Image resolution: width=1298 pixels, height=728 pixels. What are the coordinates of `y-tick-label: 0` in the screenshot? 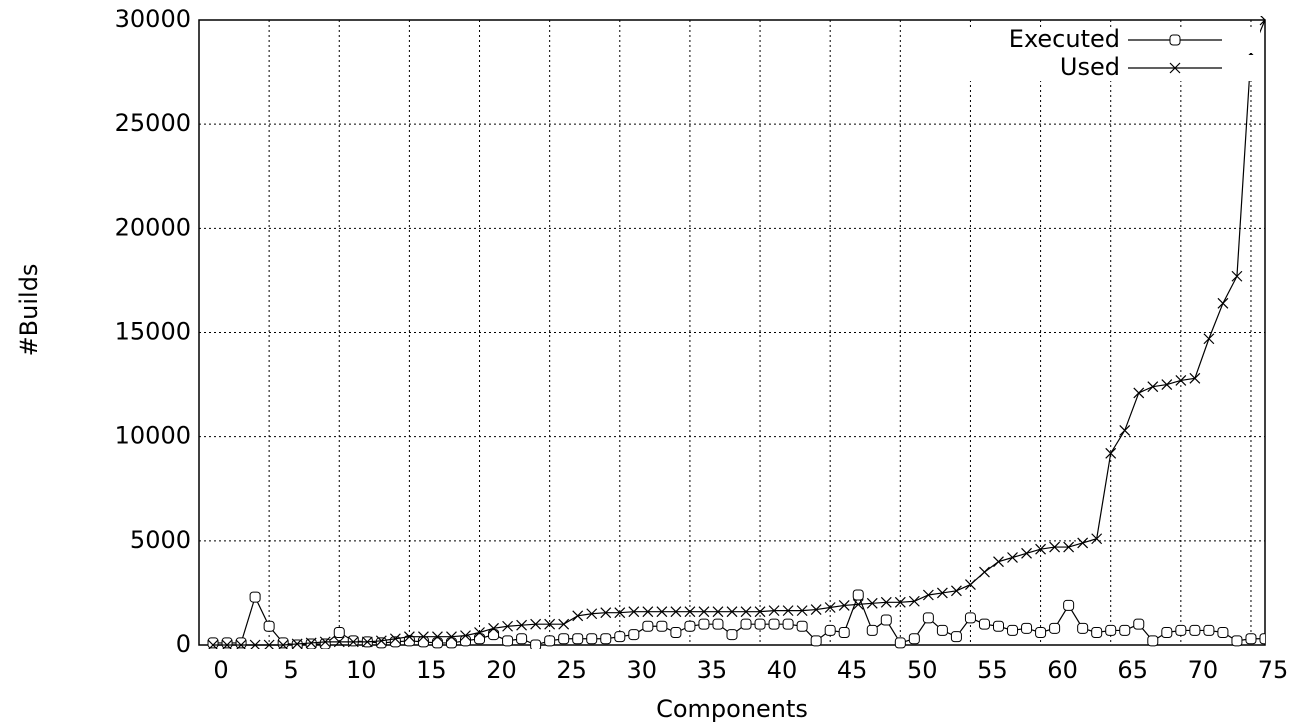 It's located at (183, 644).